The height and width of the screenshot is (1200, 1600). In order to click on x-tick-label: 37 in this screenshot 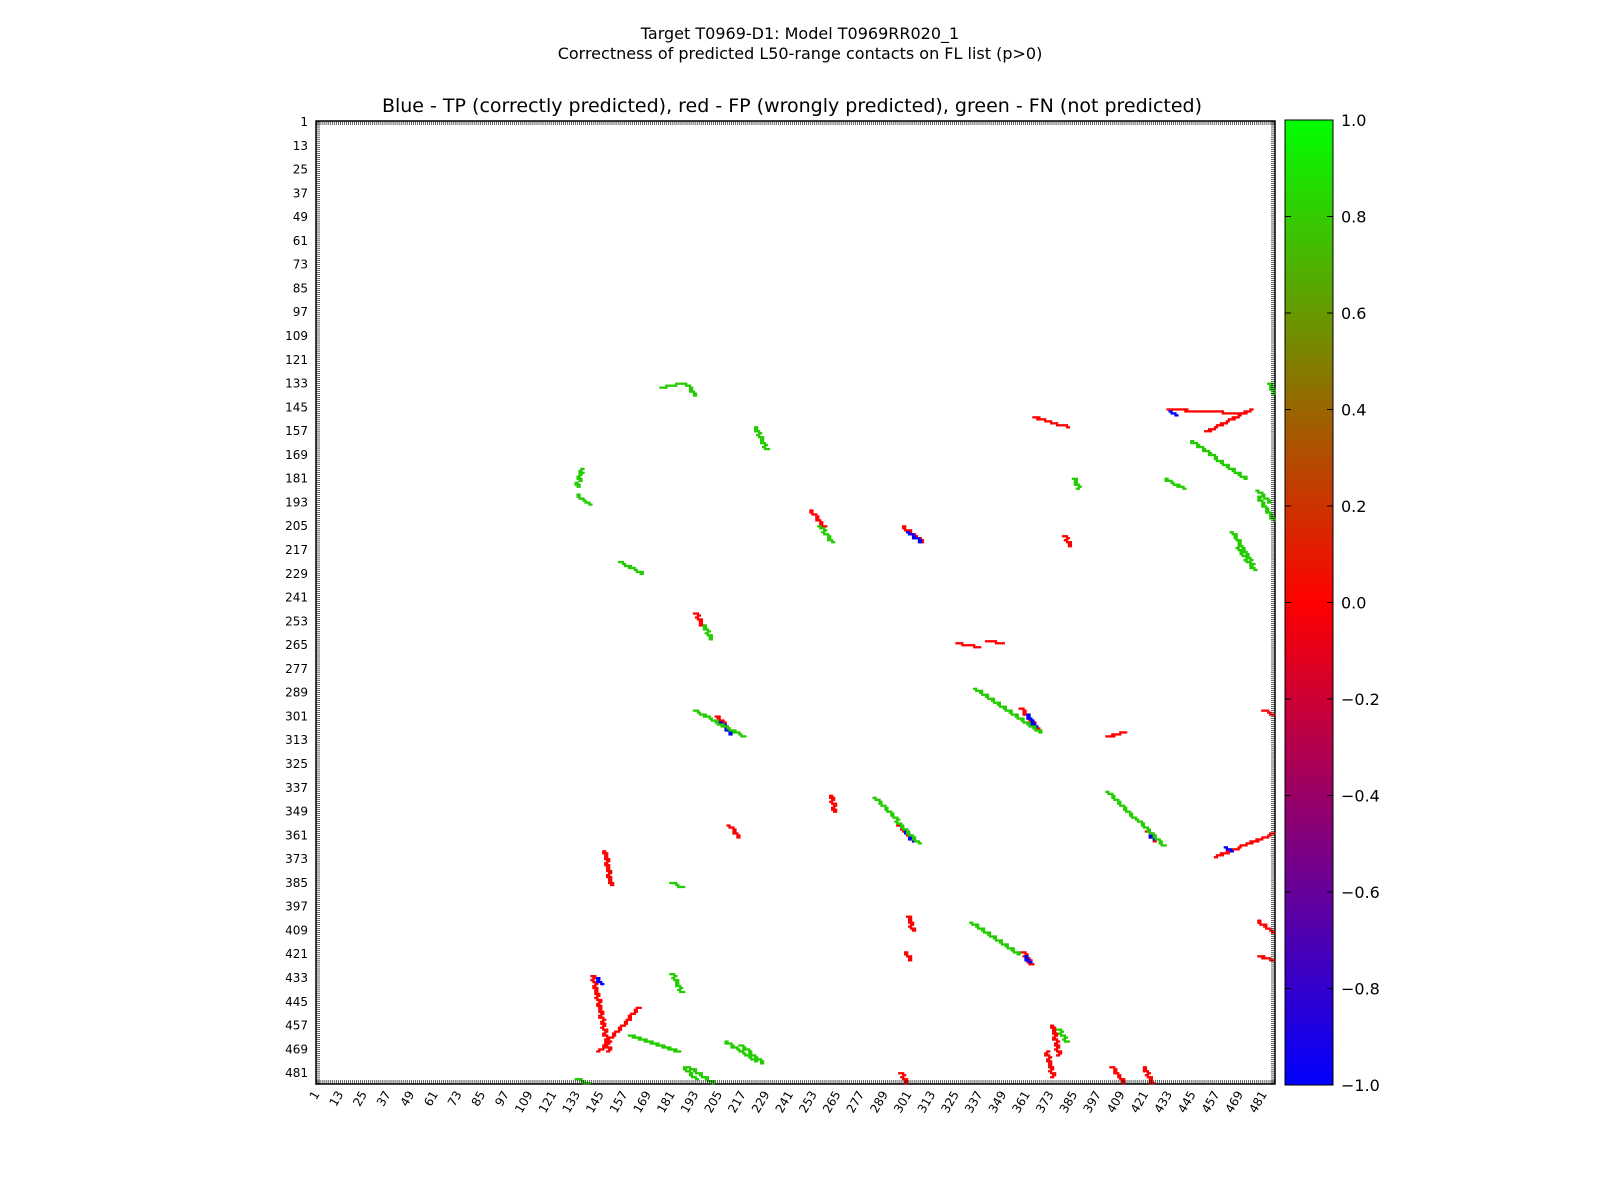, I will do `click(384, 1099)`.